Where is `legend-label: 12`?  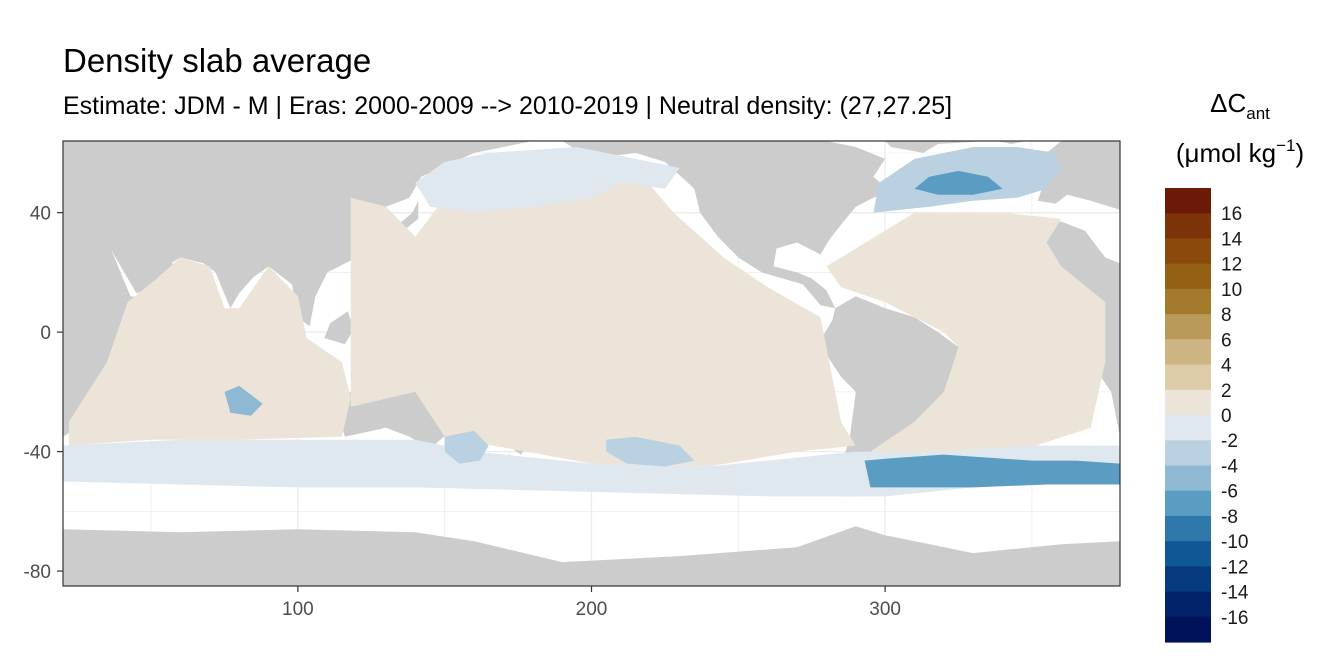 legend-label: 12 is located at coordinates (1231, 265).